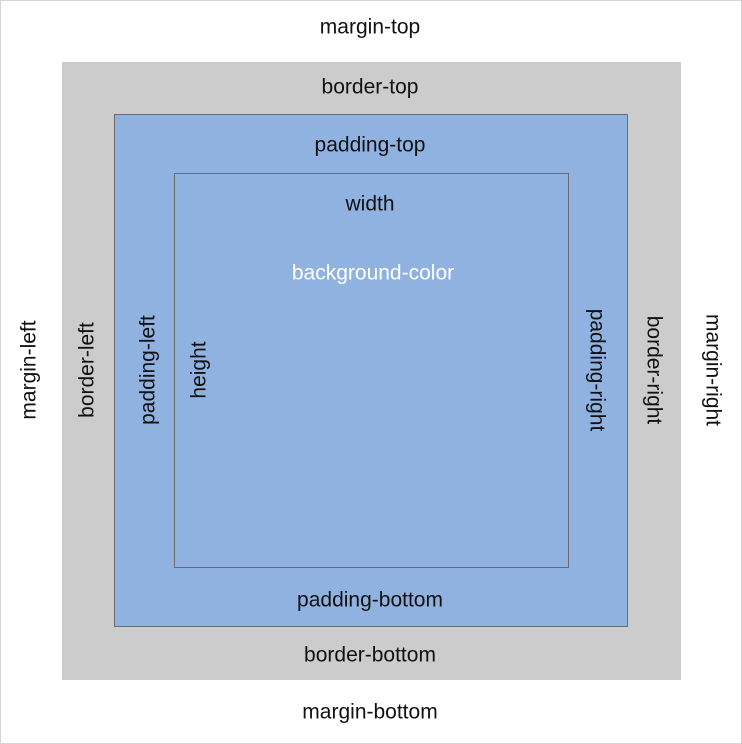  Describe the element at coordinates (370, 712) in the screenshot. I see `margin-bottom-label: margin-bottom` at that location.